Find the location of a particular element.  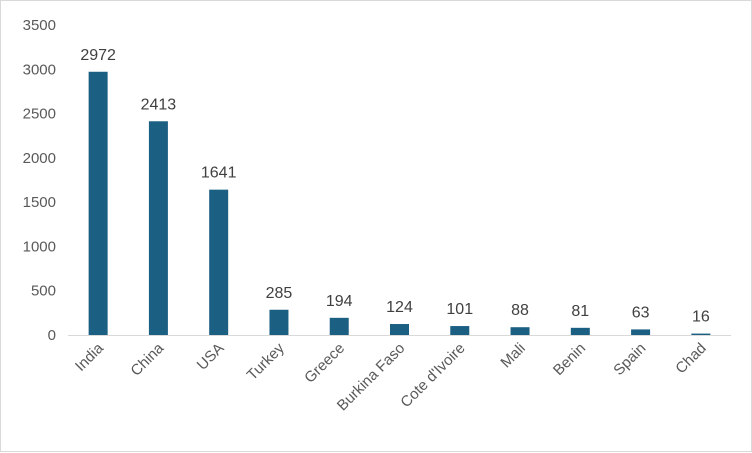

x-category-label: Spain is located at coordinates (629, 359).